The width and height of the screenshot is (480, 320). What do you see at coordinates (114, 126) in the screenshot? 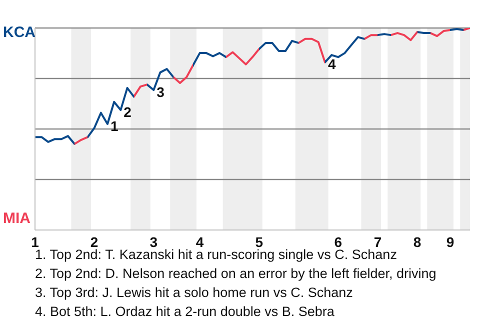
I see `annotation: 1` at bounding box center [114, 126].